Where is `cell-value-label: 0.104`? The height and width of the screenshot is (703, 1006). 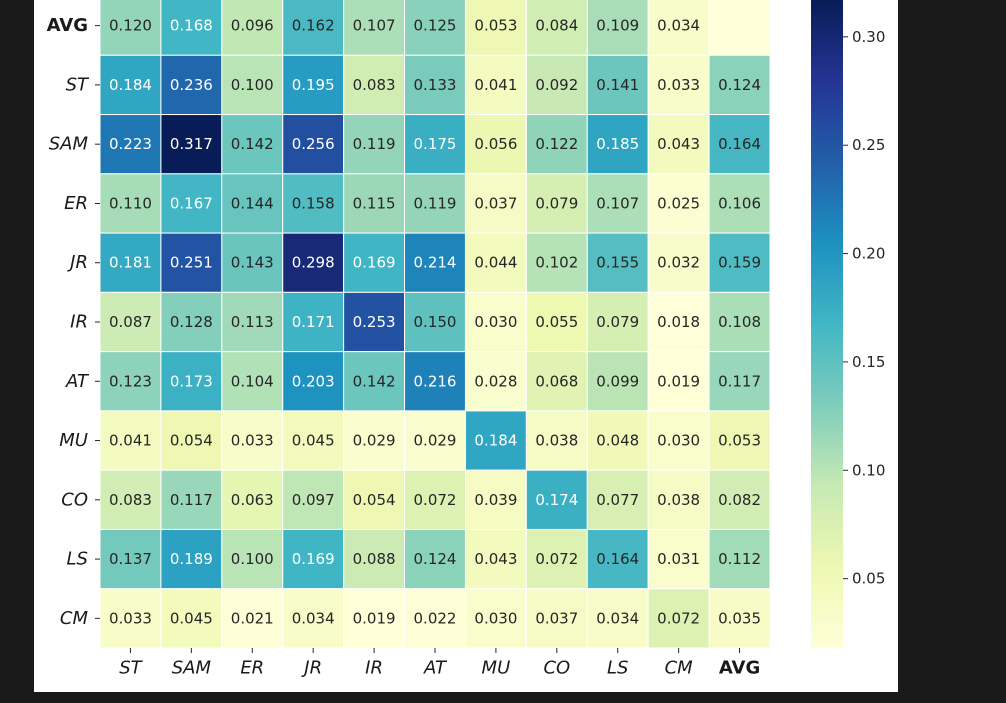
cell-value-label: 0.104 is located at coordinates (252, 381).